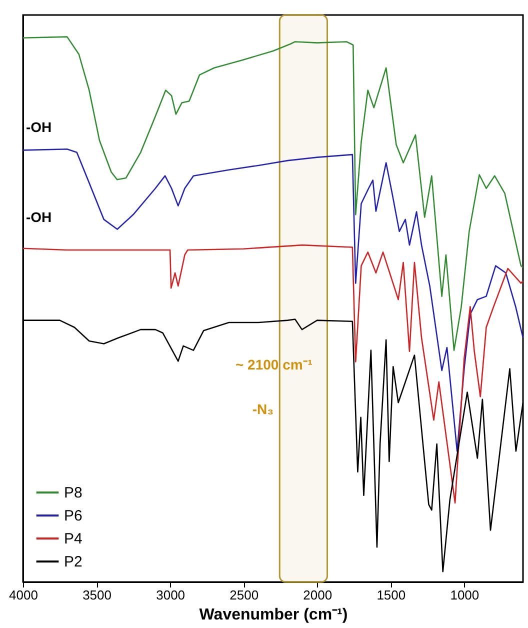  What do you see at coordinates (317, 595) in the screenshot?
I see `x-tick-label: 2000` at bounding box center [317, 595].